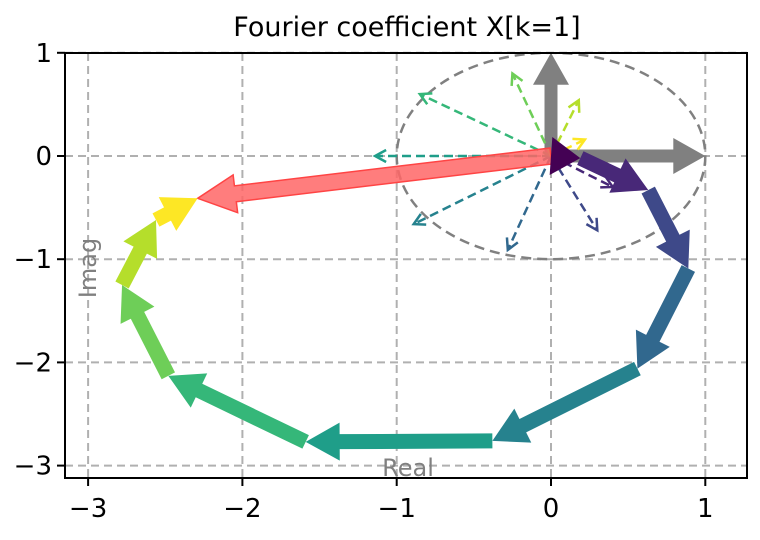 Image resolution: width=760 pixels, height=540 pixels. What do you see at coordinates (88, 268) in the screenshot?
I see `y-axis-label: Imag` at bounding box center [88, 268].